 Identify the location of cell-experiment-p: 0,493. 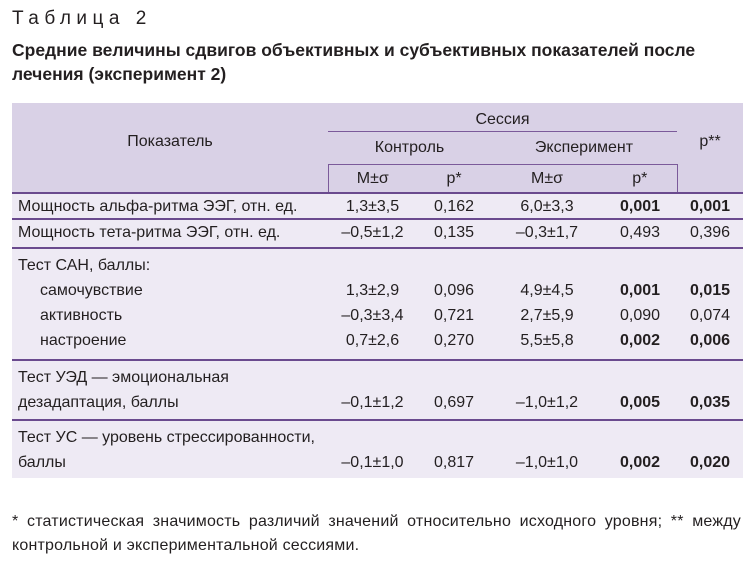
(640, 233).